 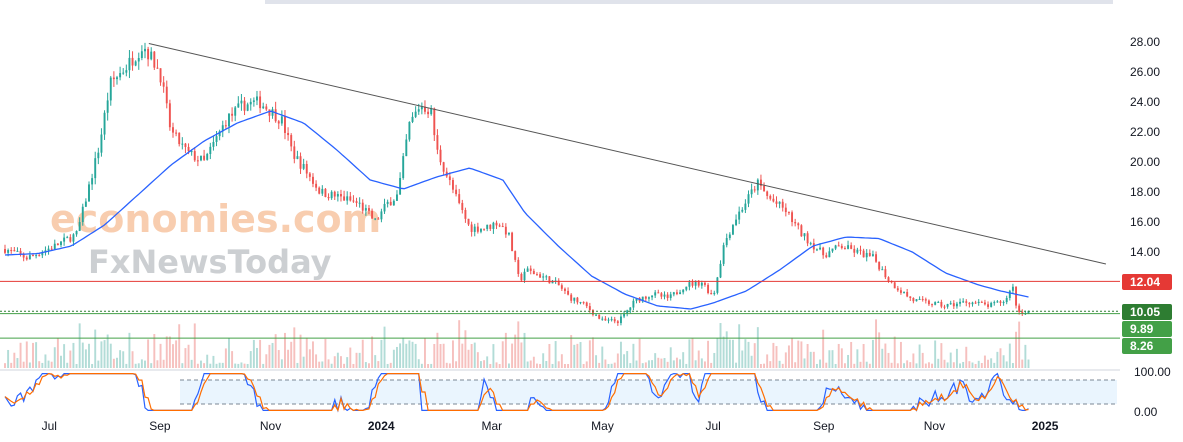 I want to click on price-tag-12.04, so click(x=1147, y=282).